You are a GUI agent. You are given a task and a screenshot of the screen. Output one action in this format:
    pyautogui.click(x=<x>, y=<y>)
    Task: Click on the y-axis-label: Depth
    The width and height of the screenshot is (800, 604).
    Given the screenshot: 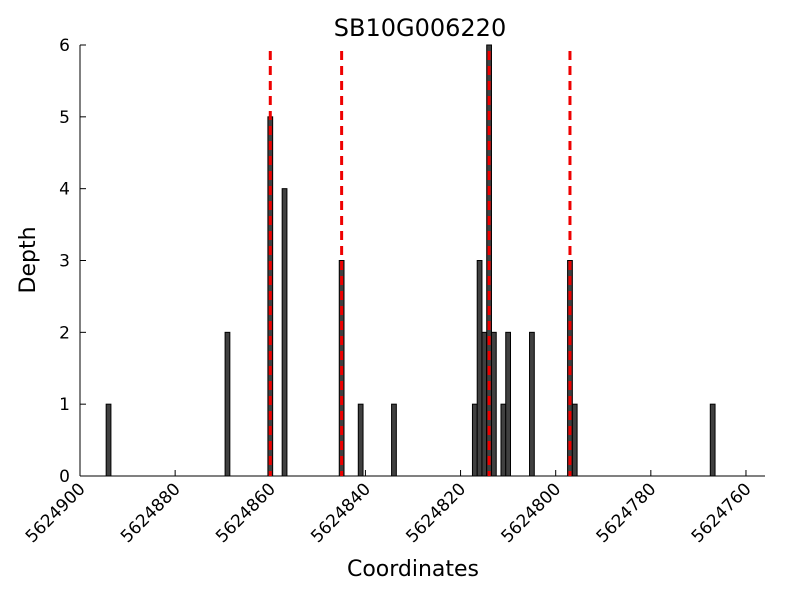 What is the action you would take?
    pyautogui.click(x=28, y=259)
    